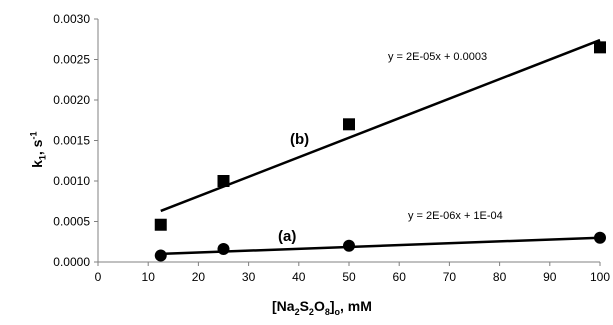 The image size is (613, 325). What do you see at coordinates (149, 277) in the screenshot?
I see `x-tick-label: 10` at bounding box center [149, 277].